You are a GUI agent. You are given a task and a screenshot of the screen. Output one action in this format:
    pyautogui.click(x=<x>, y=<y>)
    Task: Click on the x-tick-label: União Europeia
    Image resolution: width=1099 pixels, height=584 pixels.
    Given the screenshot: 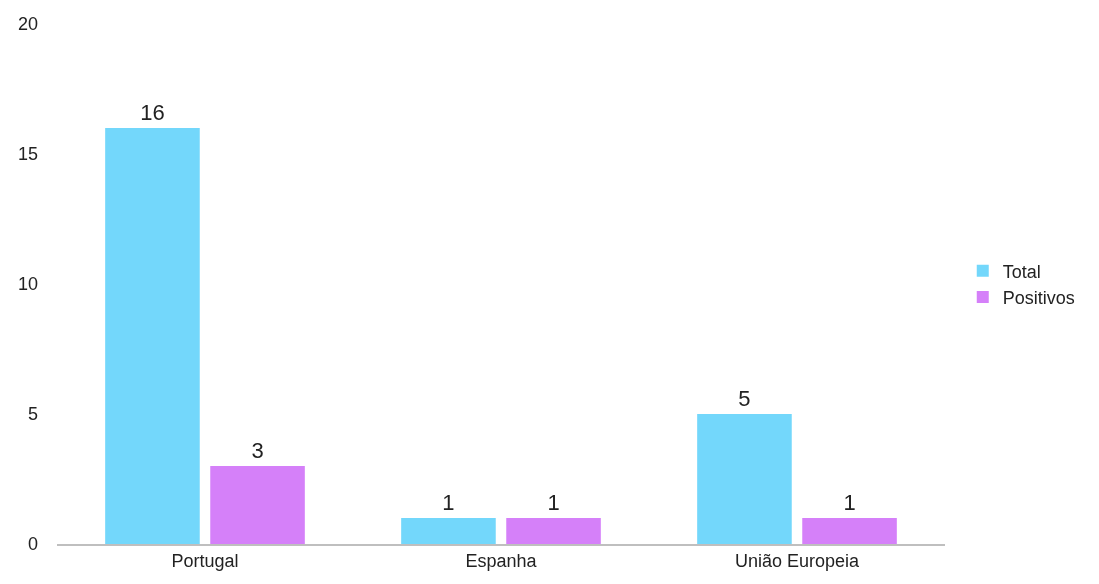 What is the action you would take?
    pyautogui.click(x=797, y=561)
    